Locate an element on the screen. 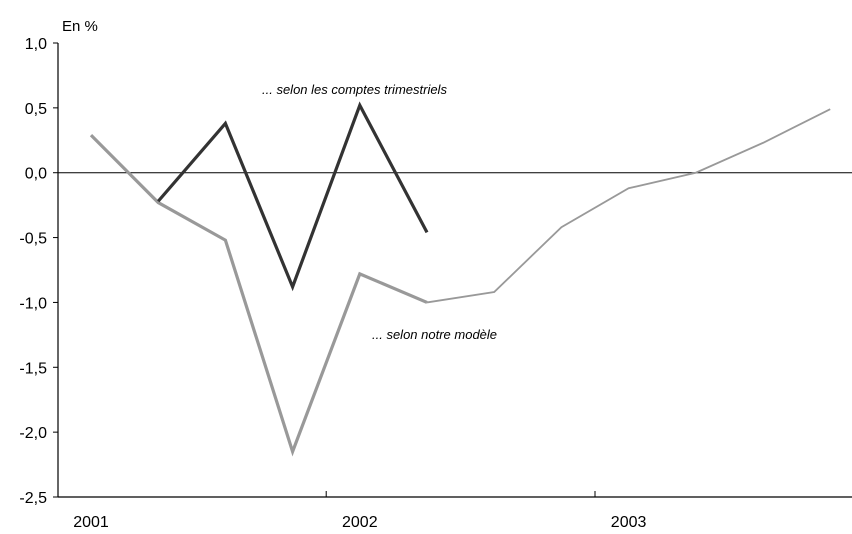  series-comptes-line is located at coordinates (292, 196).